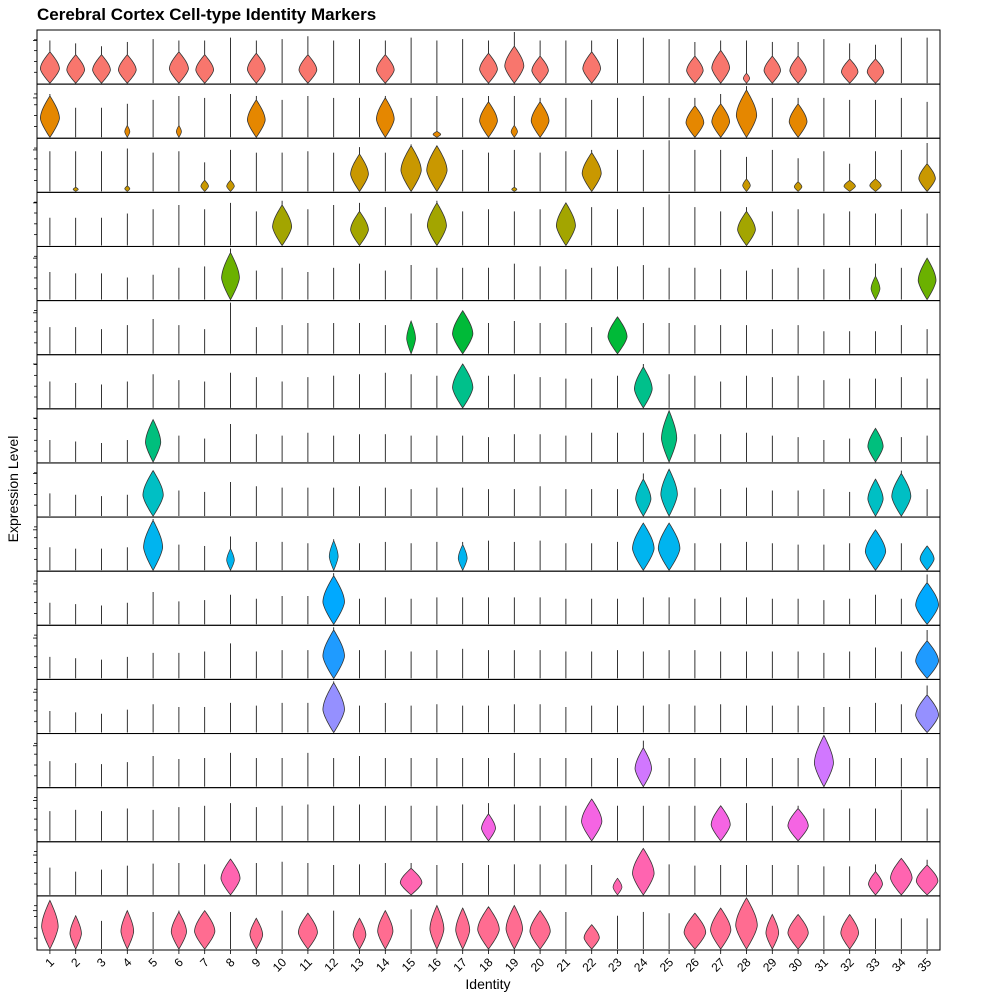  What do you see at coordinates (487, 219) in the screenshot?
I see `panel-gad1` at bounding box center [487, 219].